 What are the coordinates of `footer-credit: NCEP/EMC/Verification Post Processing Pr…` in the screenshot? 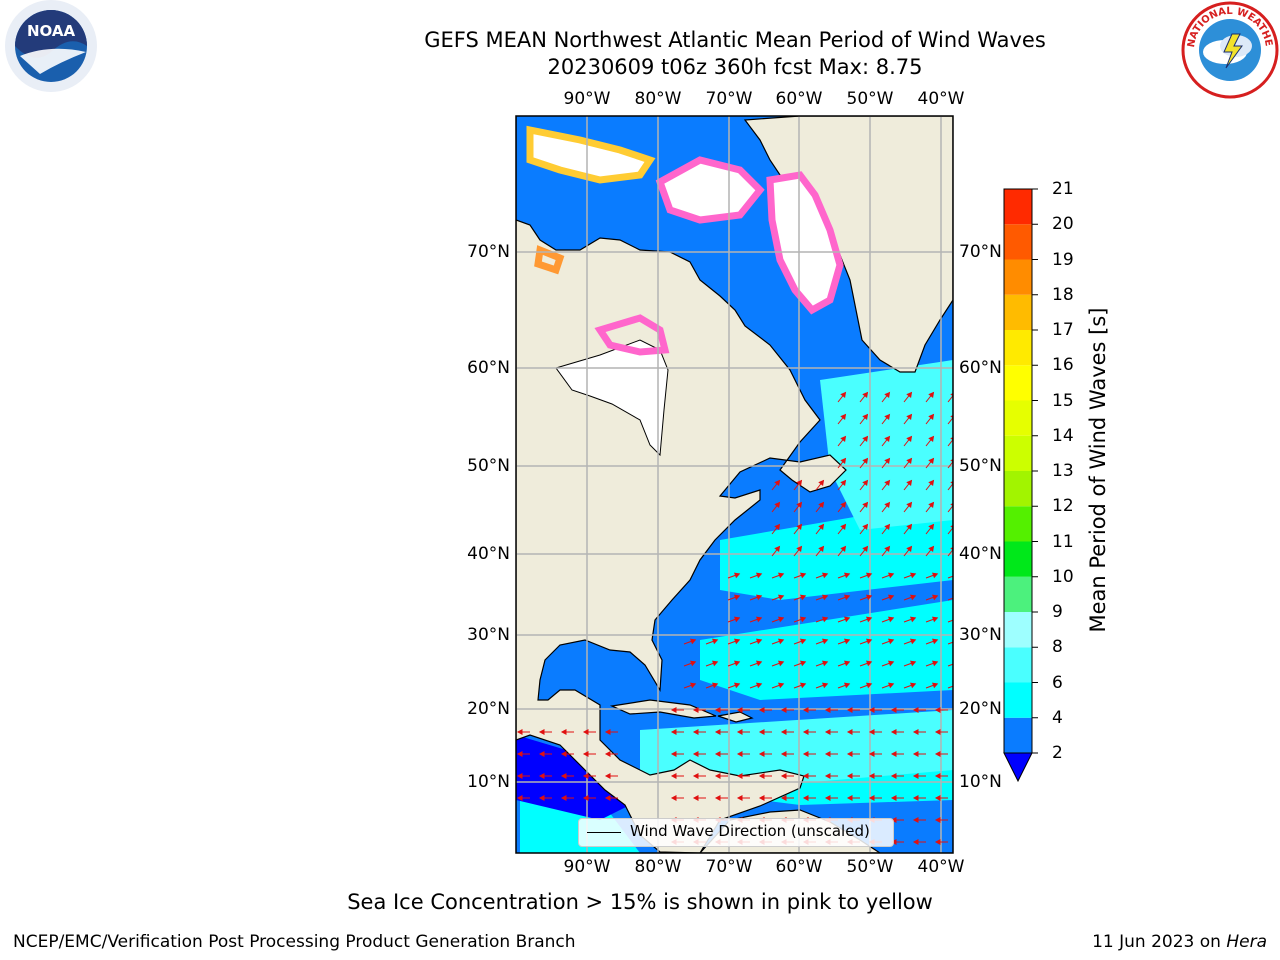 It's located at (294, 942).